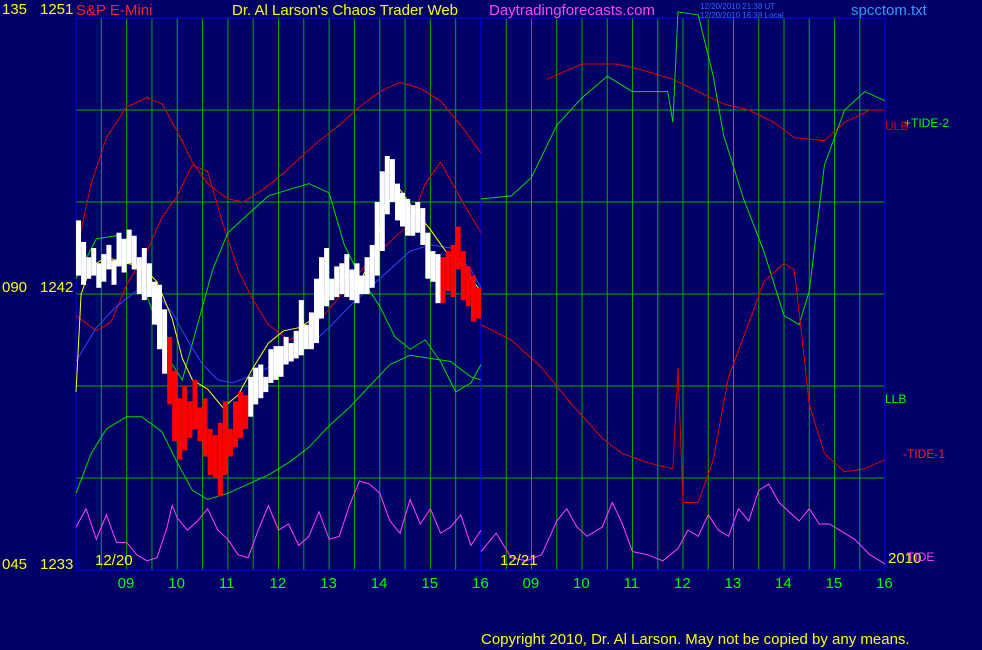 The height and width of the screenshot is (650, 982). What do you see at coordinates (895, 399) in the screenshot?
I see `right-label-llb: LLB` at bounding box center [895, 399].